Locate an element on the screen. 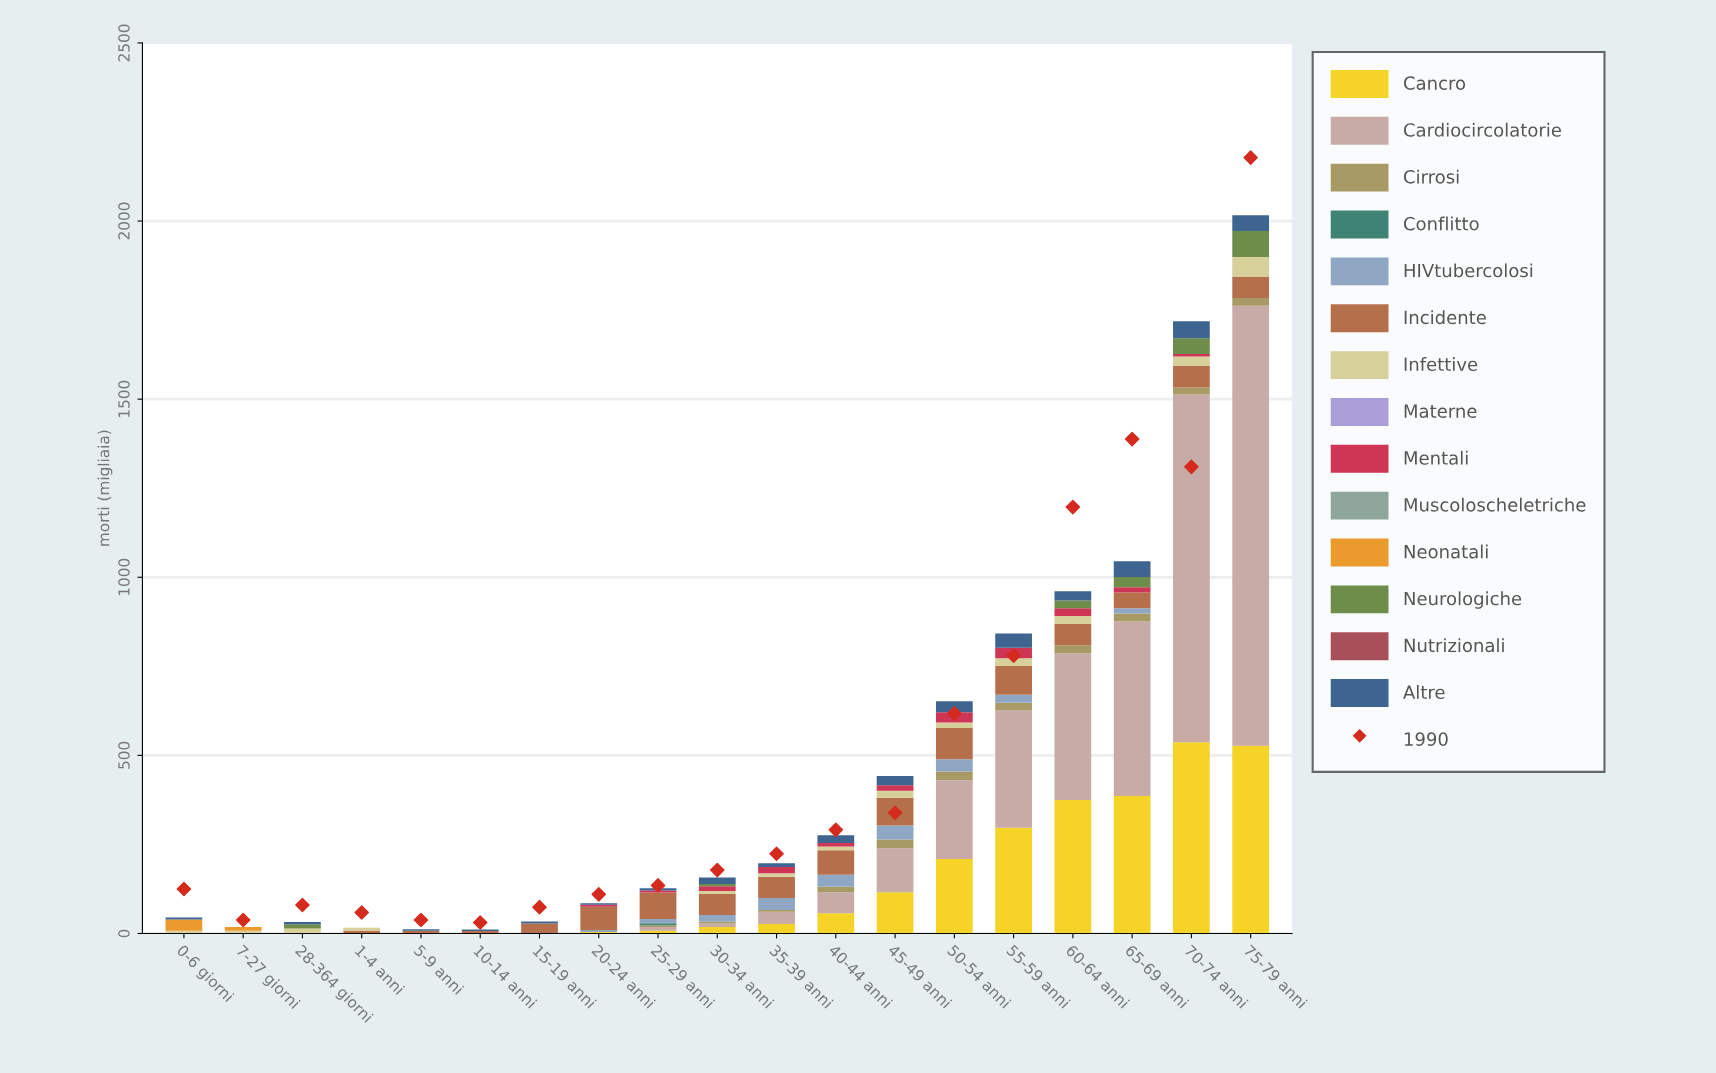 This screenshot has width=1716, height=1073. y-tick-label: 1500 is located at coordinates (124, 398).